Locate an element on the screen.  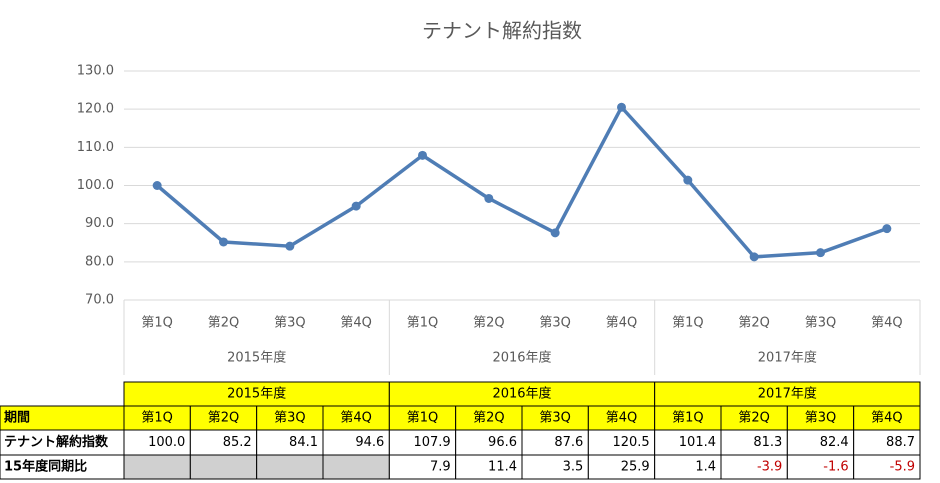
table-value: 11.4 is located at coordinates (502, 467).